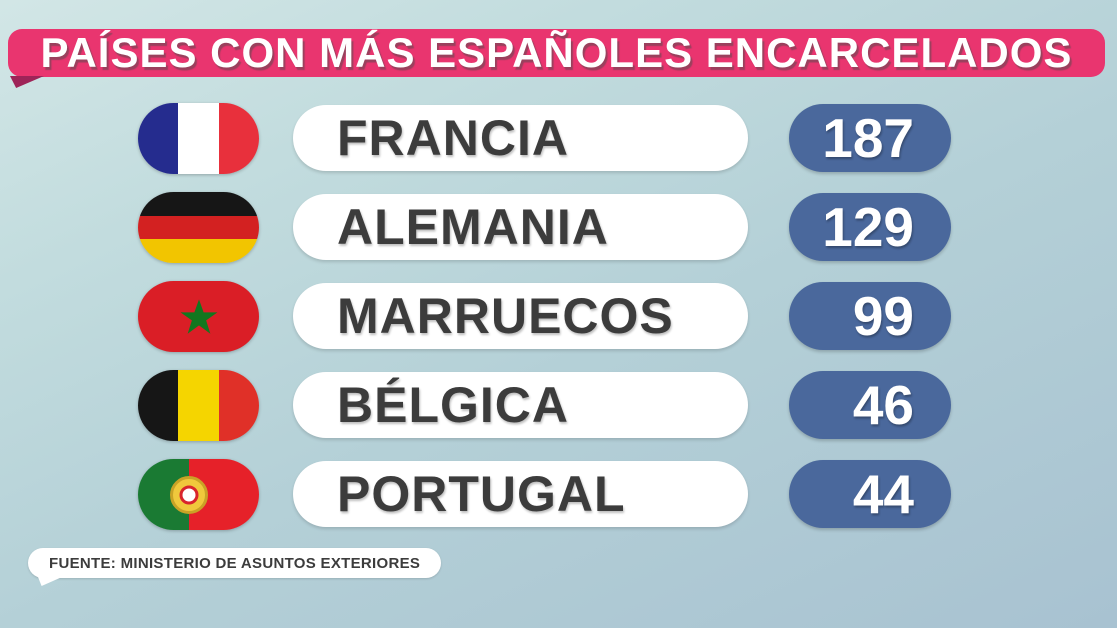 Image resolution: width=1117 pixels, height=628 pixels. I want to click on country-label: BÉLGICA, so click(453, 405).